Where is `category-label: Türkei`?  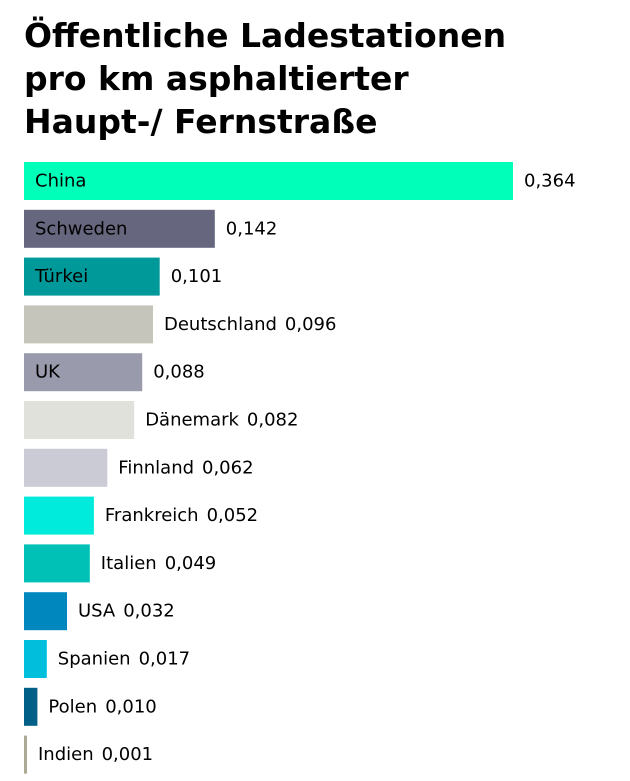
category-label: Türkei is located at coordinates (61, 276).